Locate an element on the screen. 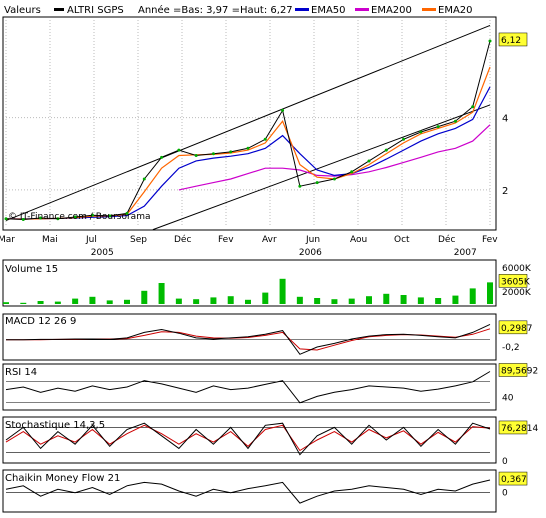 This screenshot has height=518, width=546. legend-ema20: EMA20 is located at coordinates (455, 10).